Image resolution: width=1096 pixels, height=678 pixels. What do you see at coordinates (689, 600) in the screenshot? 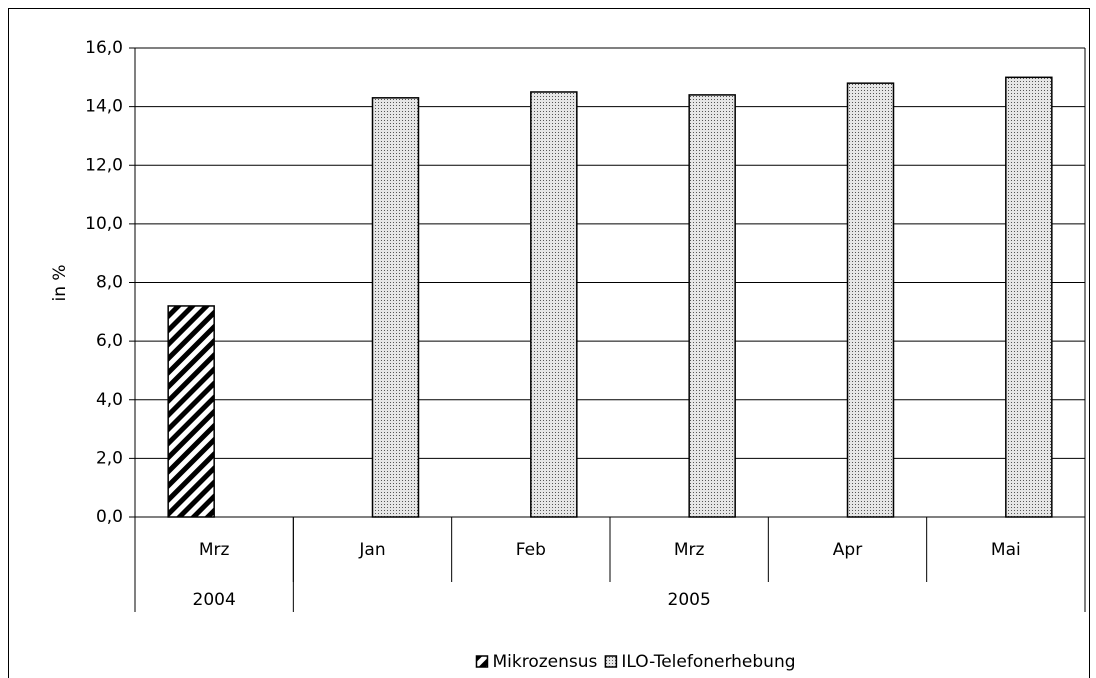
I see `group-label: 2005` at bounding box center [689, 600].